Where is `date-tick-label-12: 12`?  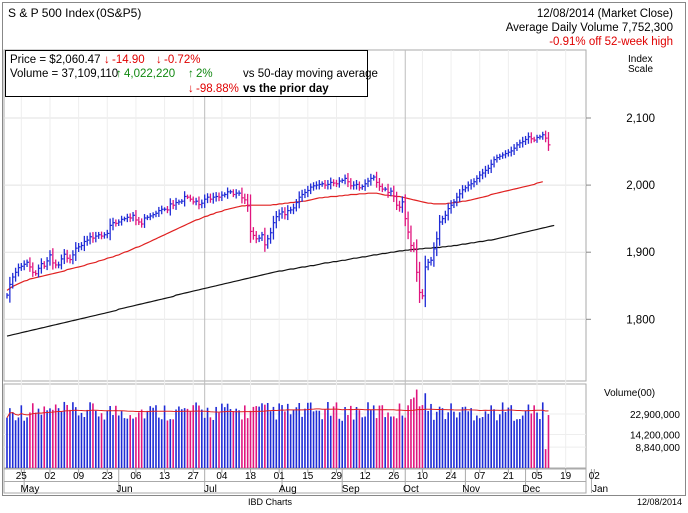
date-tick-label-12: 12 is located at coordinates (366, 476).